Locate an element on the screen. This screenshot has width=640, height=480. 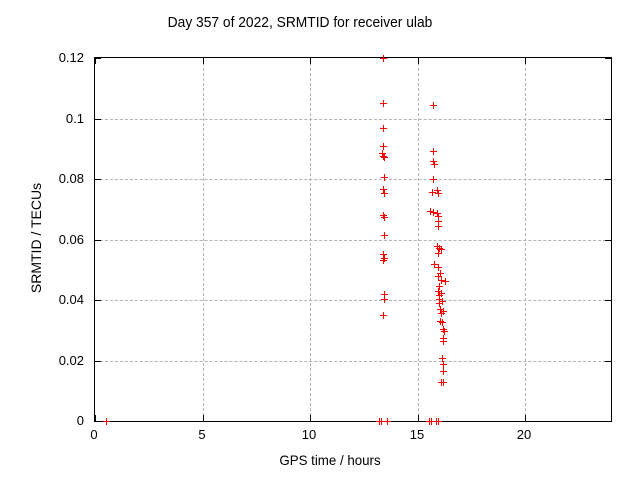
y-tick-label: 0.06 is located at coordinates (71, 239).